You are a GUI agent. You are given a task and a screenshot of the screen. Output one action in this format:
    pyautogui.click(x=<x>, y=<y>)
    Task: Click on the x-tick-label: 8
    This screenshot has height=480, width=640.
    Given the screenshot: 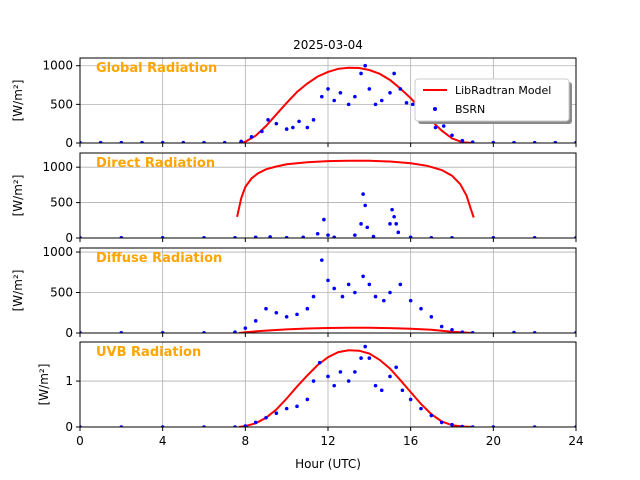 What is the action you would take?
    pyautogui.click(x=246, y=441)
    